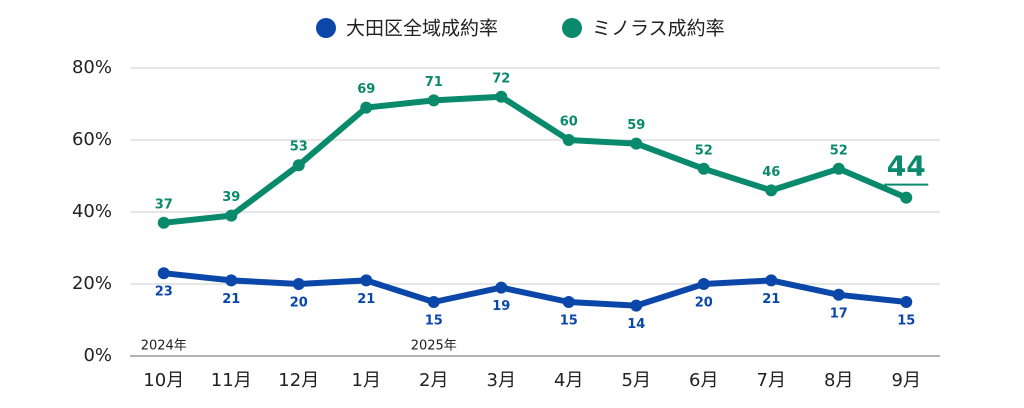  What do you see at coordinates (366, 380) in the screenshot?
I see `x-tick-label: 1月` at bounding box center [366, 380].